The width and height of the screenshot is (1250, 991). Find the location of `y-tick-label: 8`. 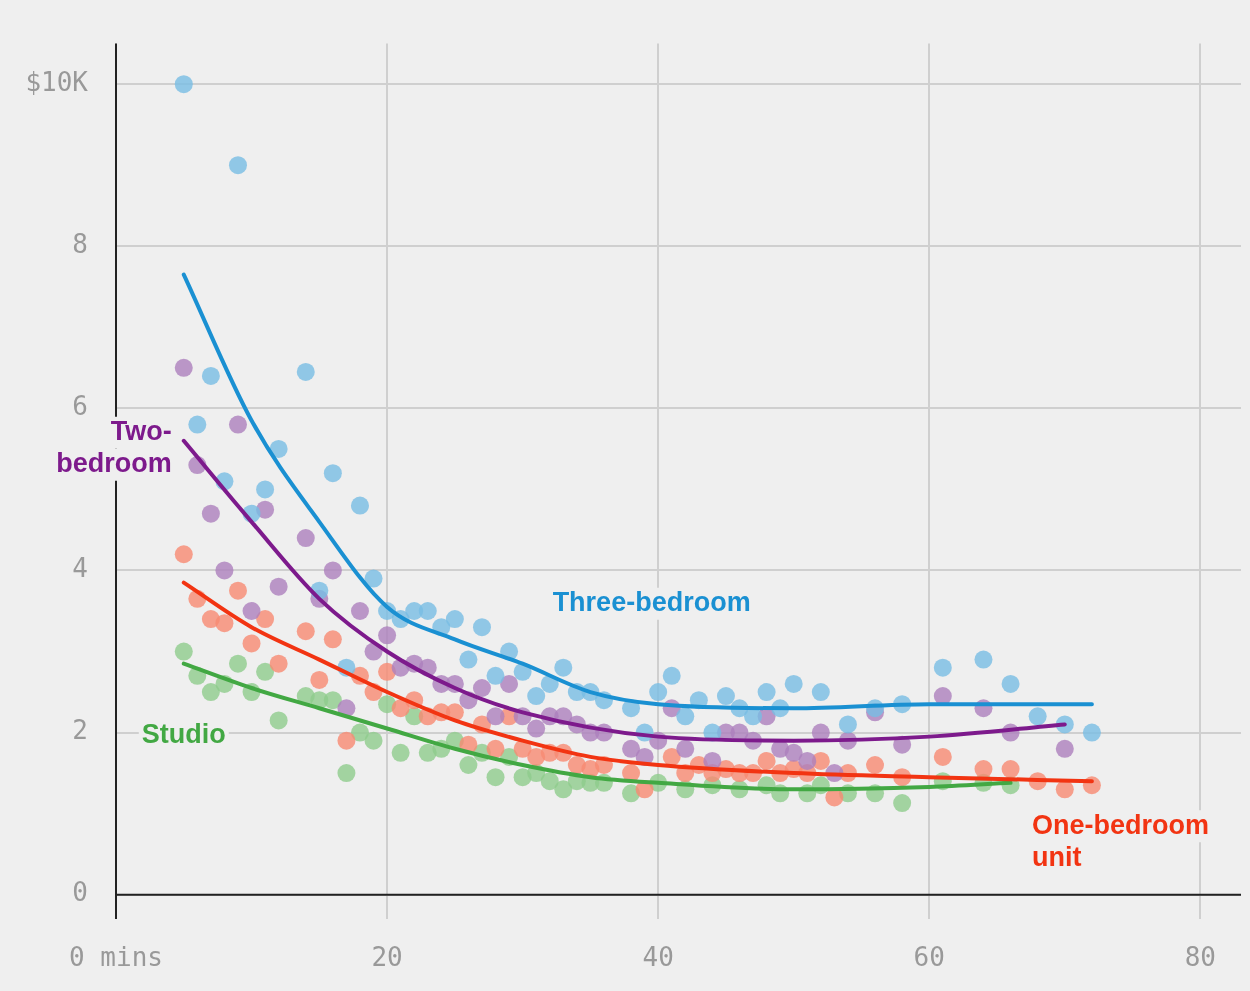

y-tick-label: 8 is located at coordinates (80, 243).